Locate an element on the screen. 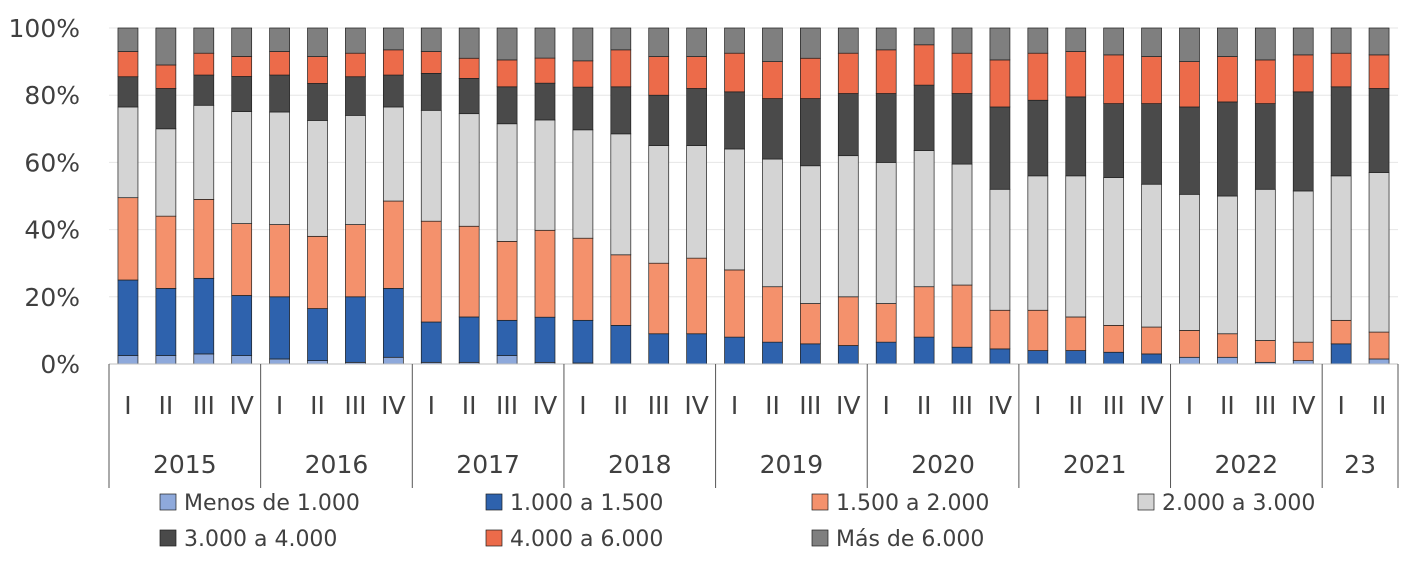  year-label: 2019 is located at coordinates (792, 464).